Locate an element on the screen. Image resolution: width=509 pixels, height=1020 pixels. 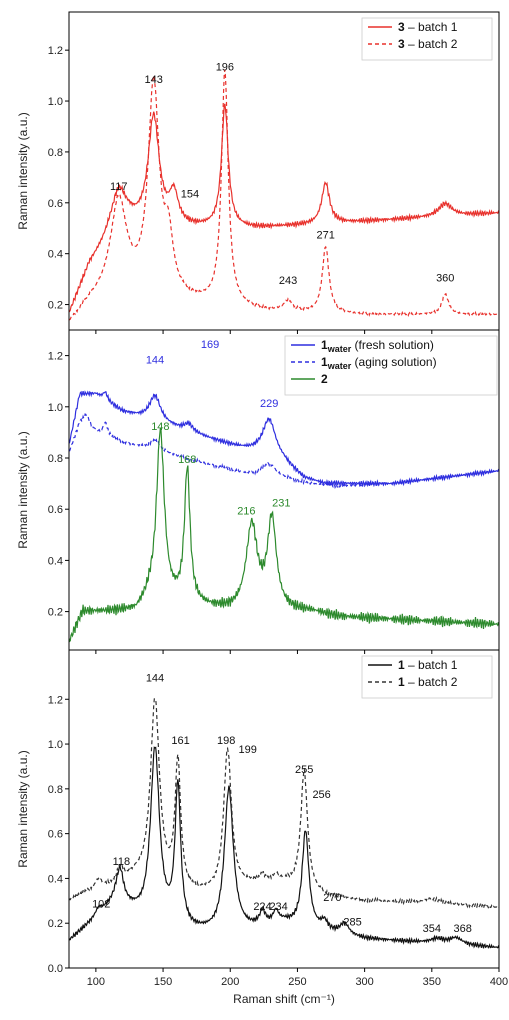
x-tick-label: 400 is located at coordinates (499, 982).